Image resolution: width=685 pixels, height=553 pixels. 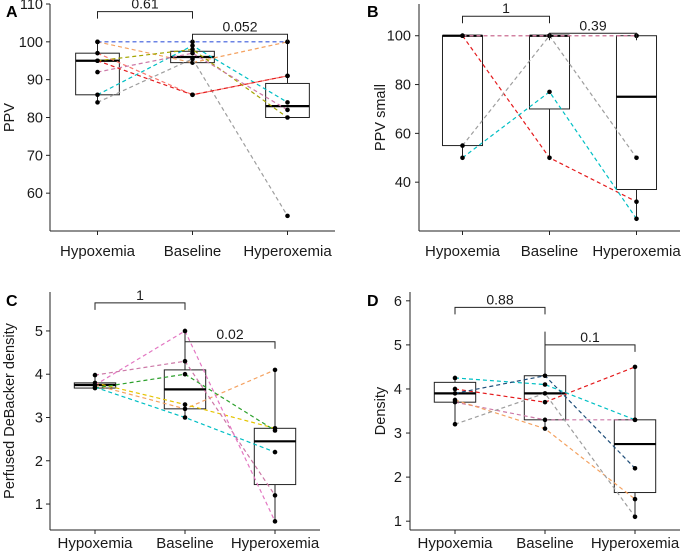 I want to click on p-value-label: 0.02, so click(x=229, y=334).